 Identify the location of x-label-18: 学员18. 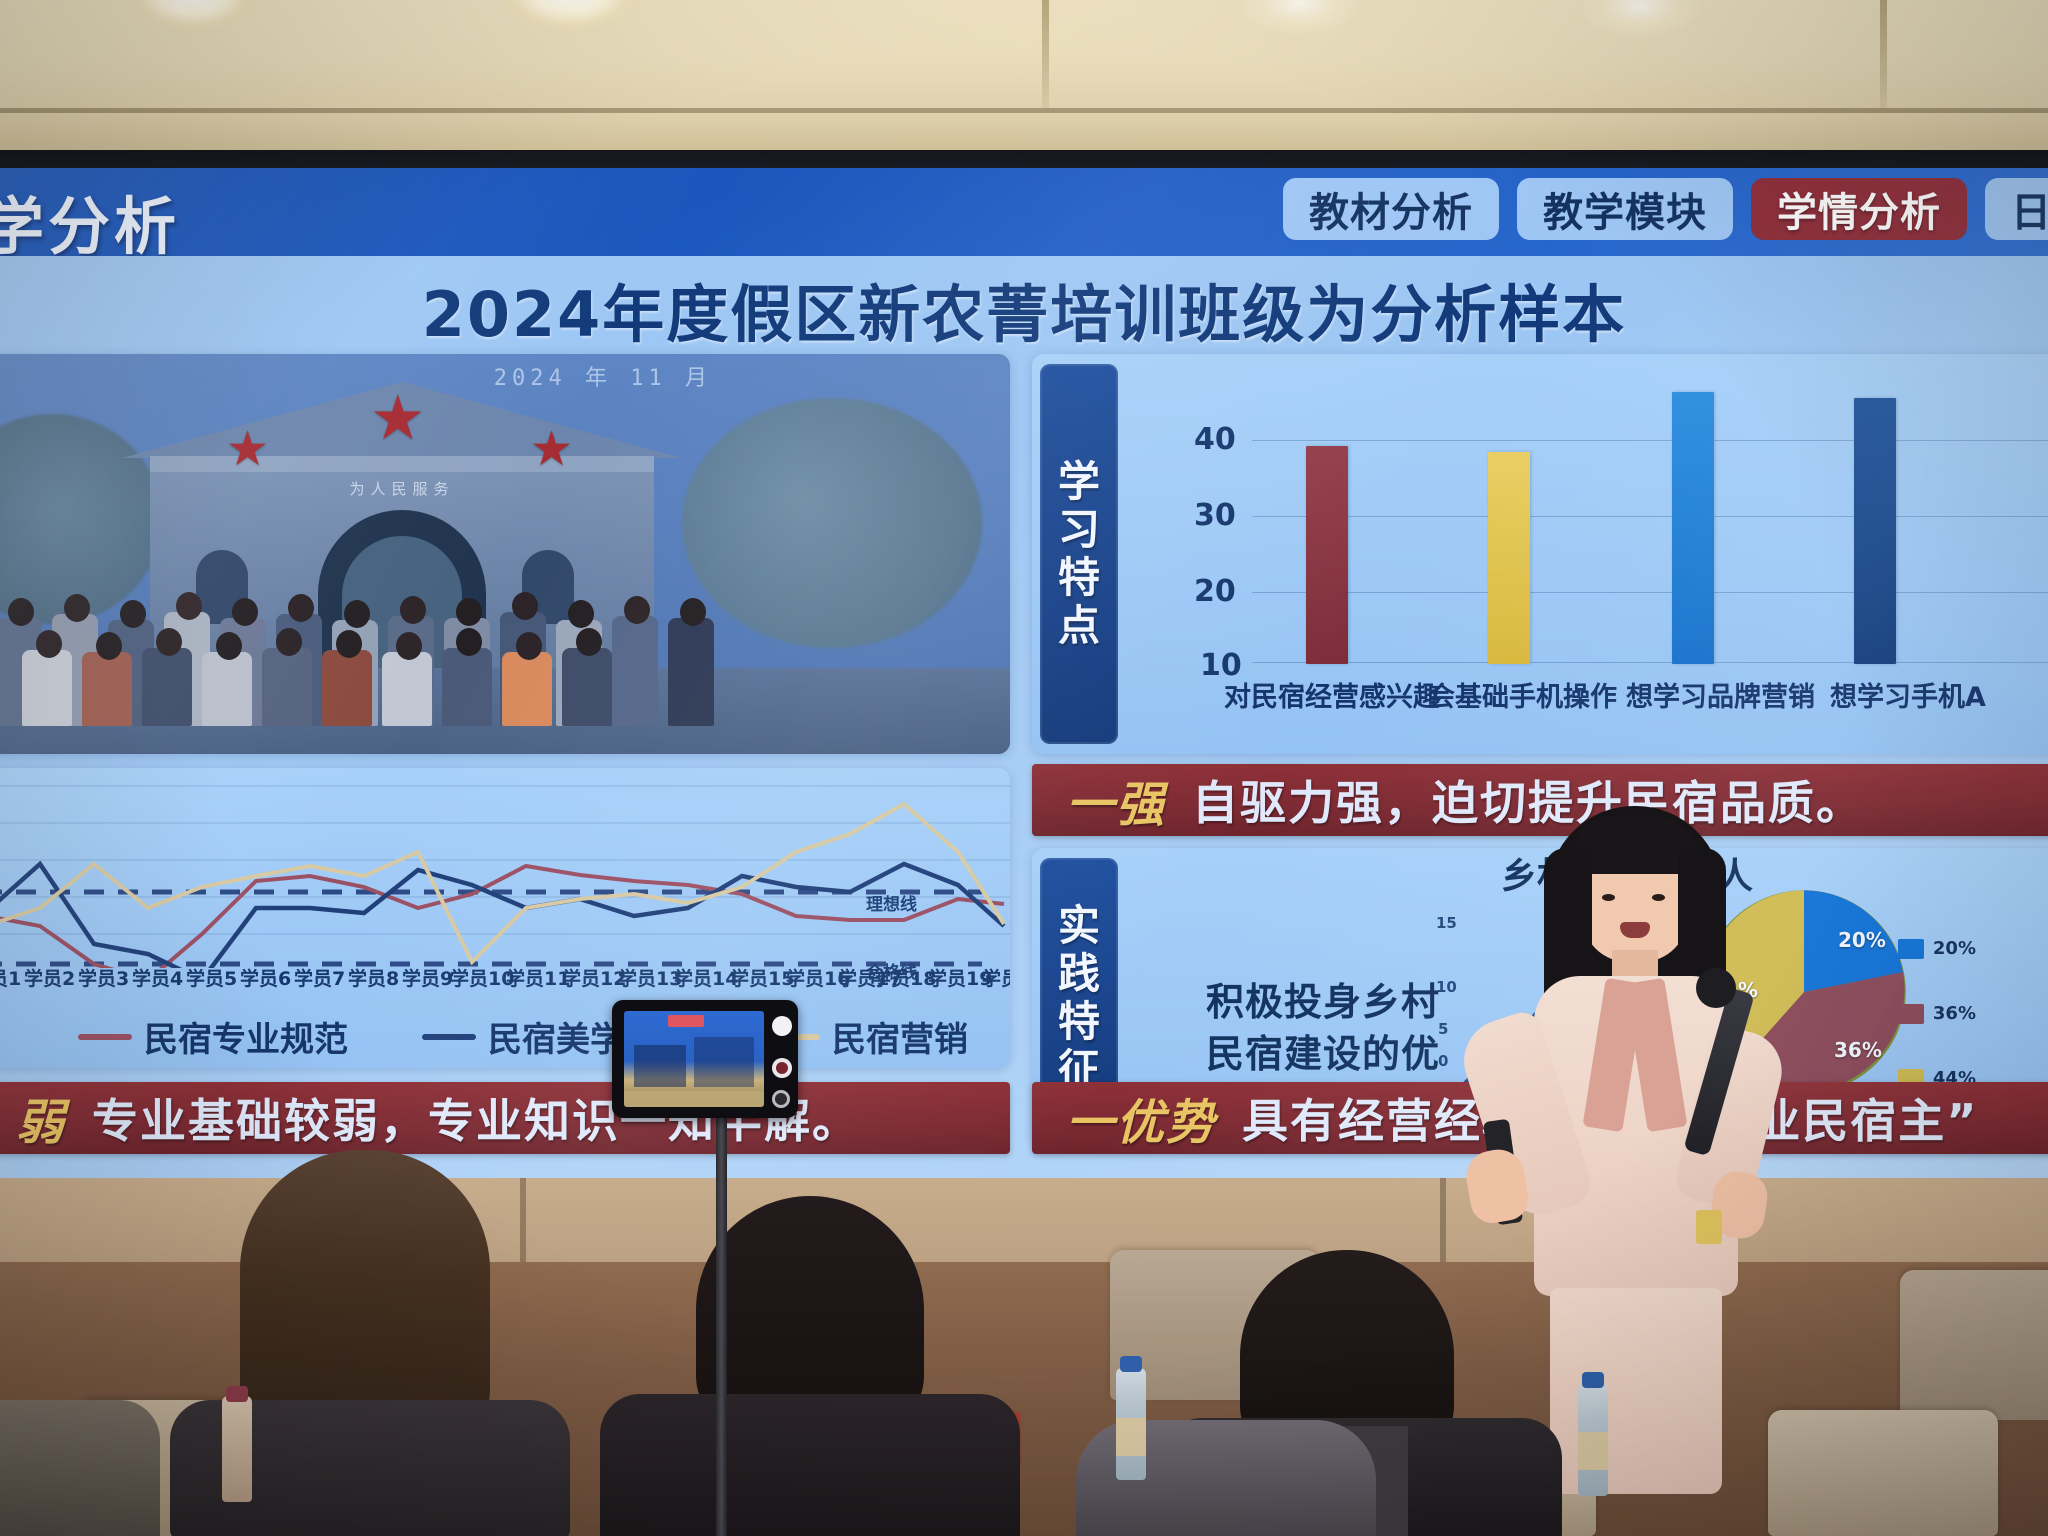
(904, 979).